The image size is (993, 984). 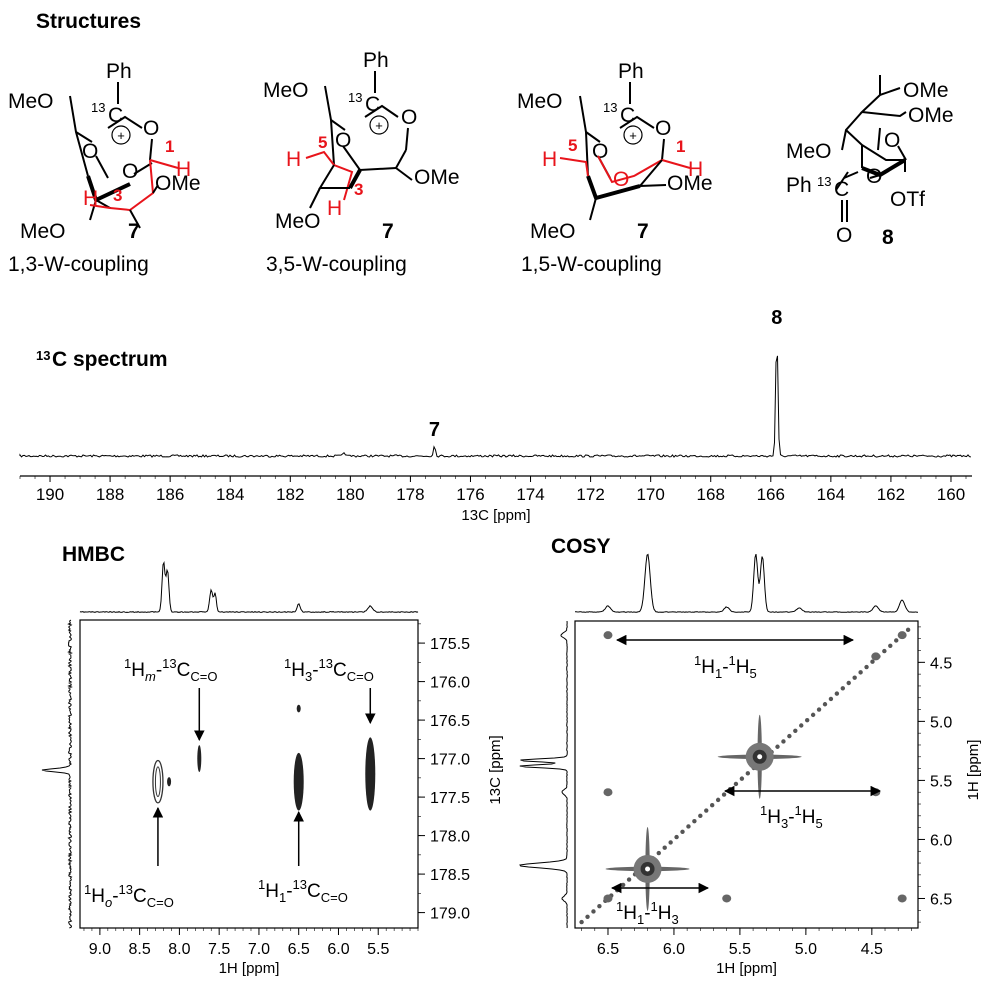 What do you see at coordinates (303, 891) in the screenshot?
I see `annotation-h1-c: 1H1-13CC=O` at bounding box center [303, 891].